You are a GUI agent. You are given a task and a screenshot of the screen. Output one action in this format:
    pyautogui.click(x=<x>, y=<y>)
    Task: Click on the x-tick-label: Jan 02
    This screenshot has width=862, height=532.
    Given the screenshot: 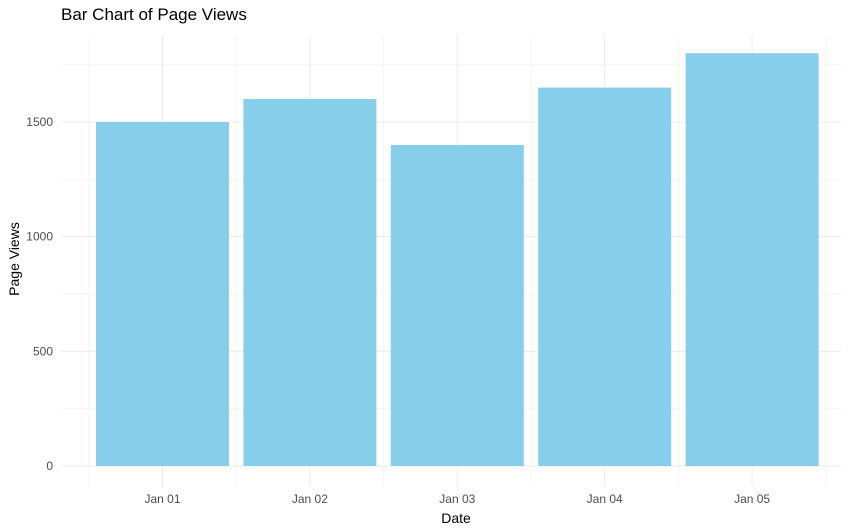 What is the action you would take?
    pyautogui.click(x=310, y=499)
    